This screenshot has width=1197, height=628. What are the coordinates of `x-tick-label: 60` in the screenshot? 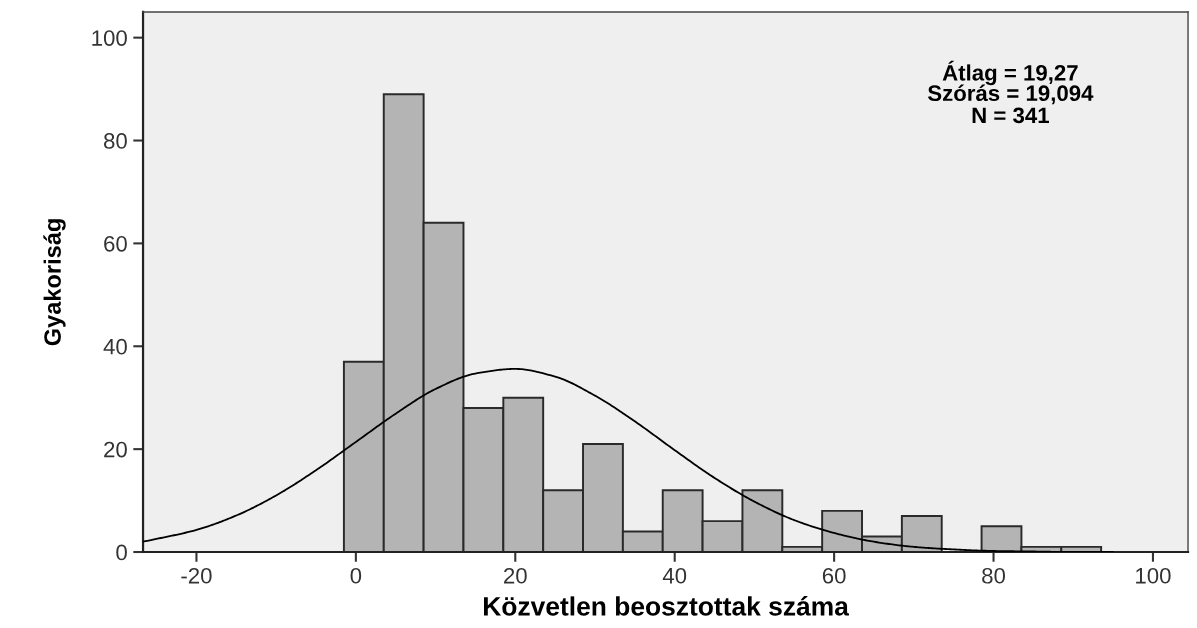 It's located at (834, 575).